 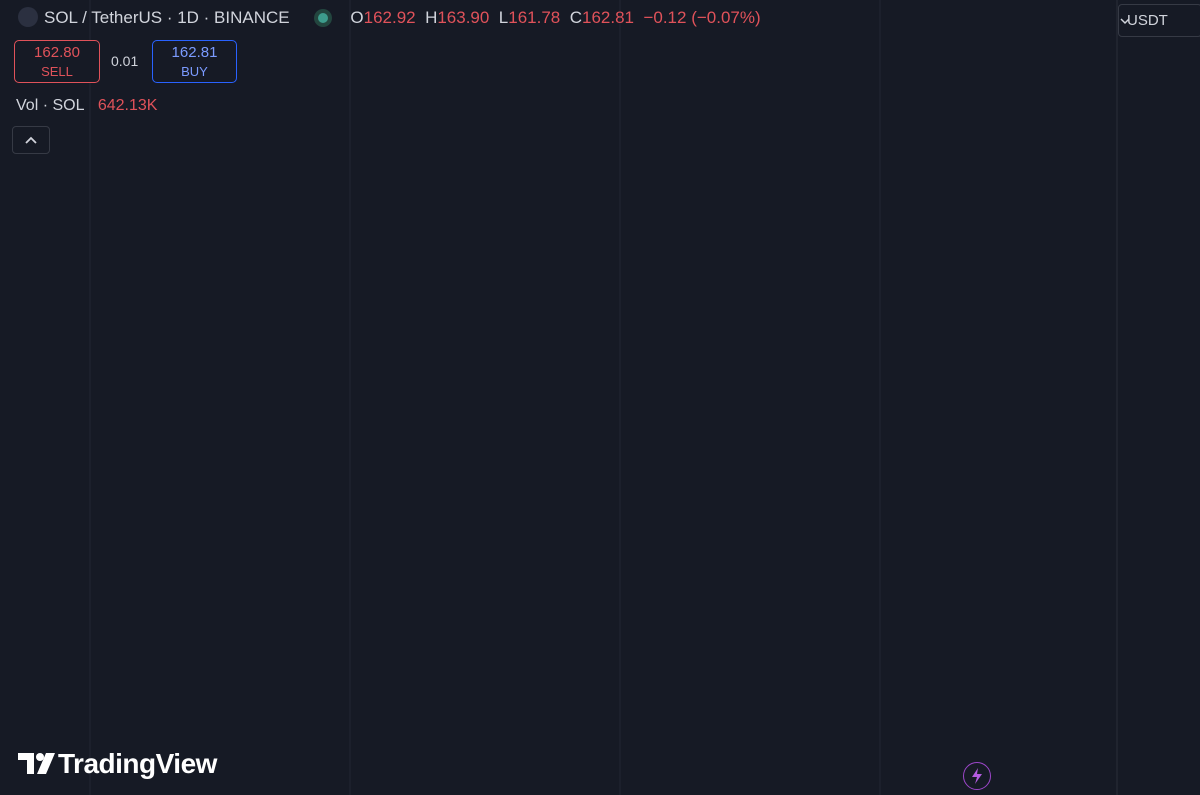 I want to click on status-dot, so click(x=323, y=18).